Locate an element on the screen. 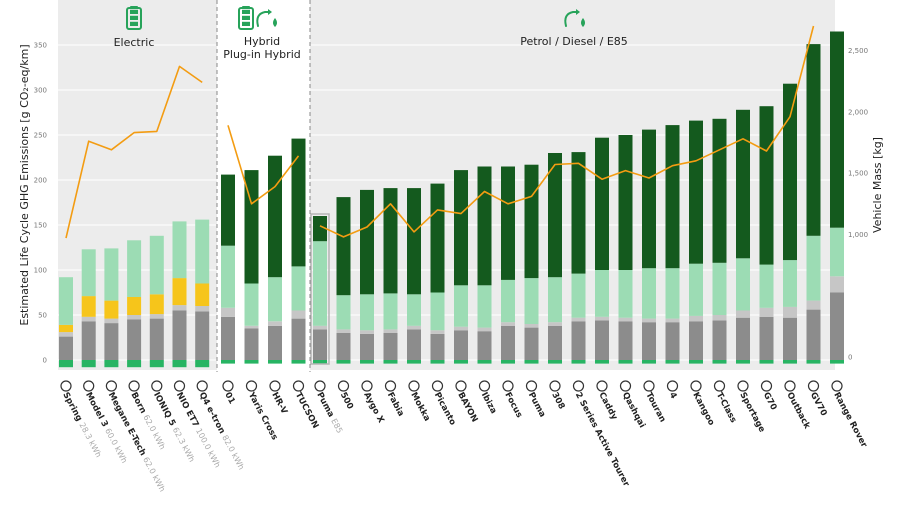 This screenshot has width=900, height=506. model-name: Mokka is located at coordinates (420, 407).